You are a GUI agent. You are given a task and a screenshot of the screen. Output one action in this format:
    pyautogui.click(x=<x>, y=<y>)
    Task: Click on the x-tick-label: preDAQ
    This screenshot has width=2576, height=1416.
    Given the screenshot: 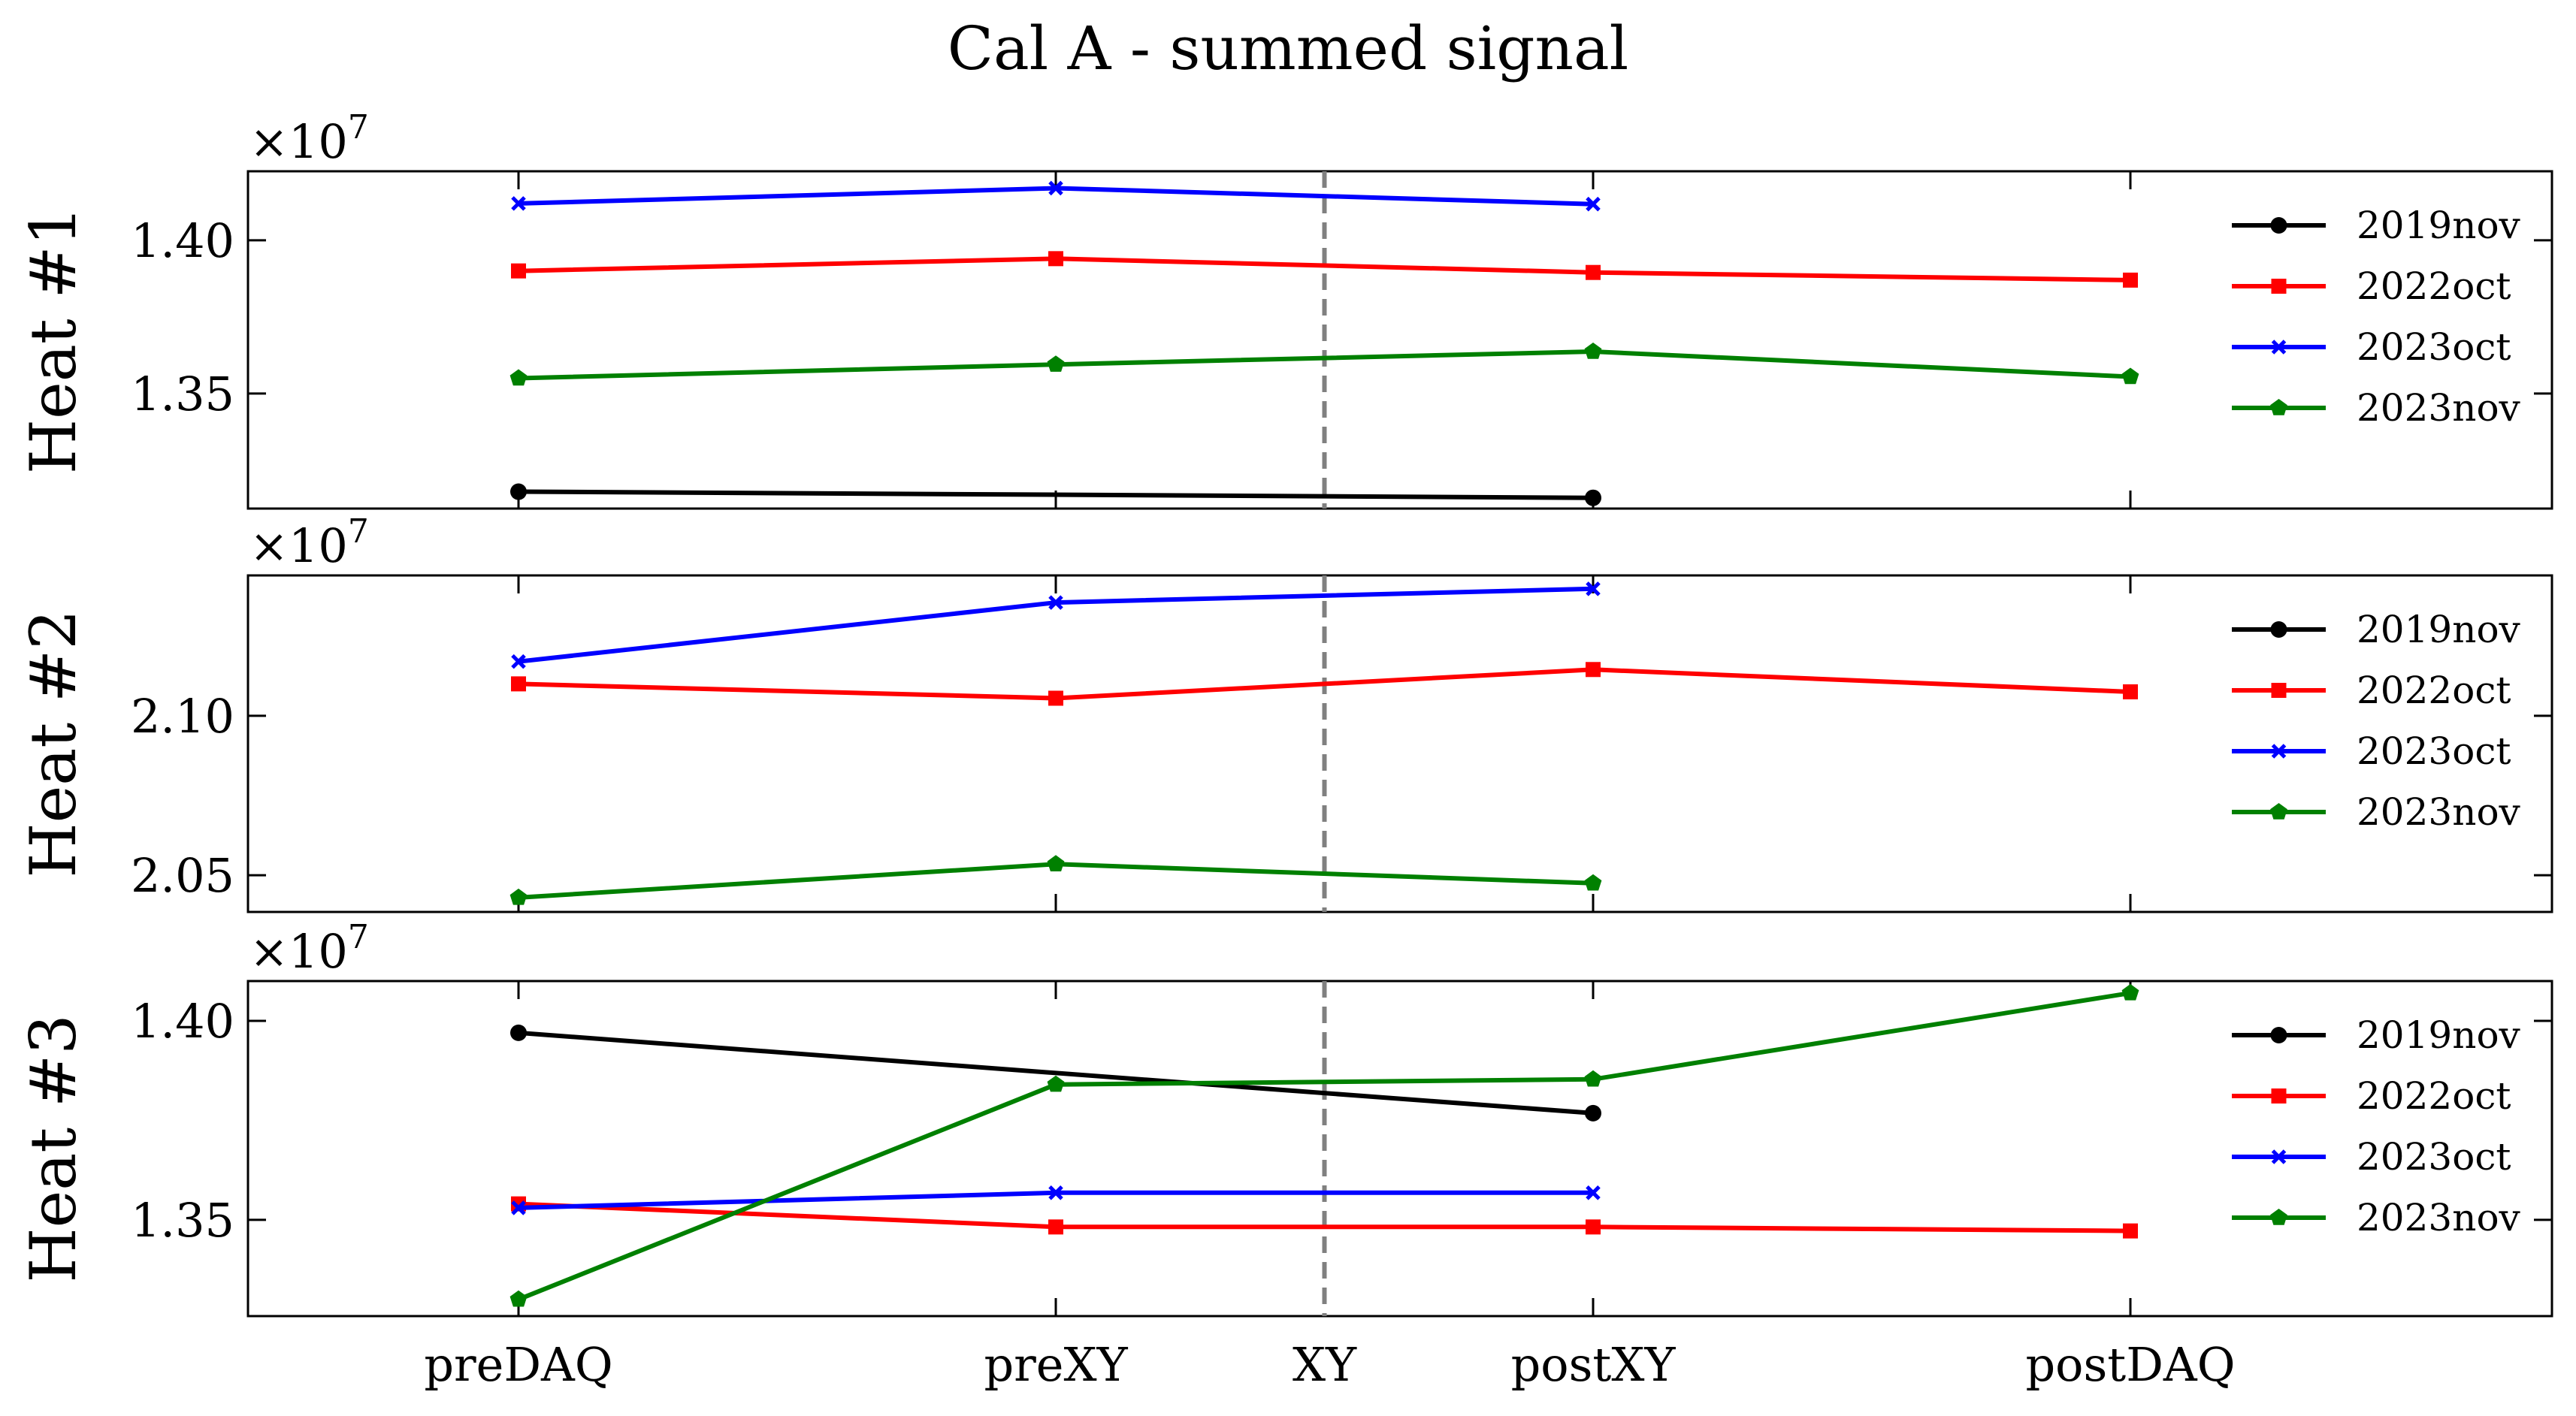 What is the action you would take?
    pyautogui.click(x=518, y=1365)
    